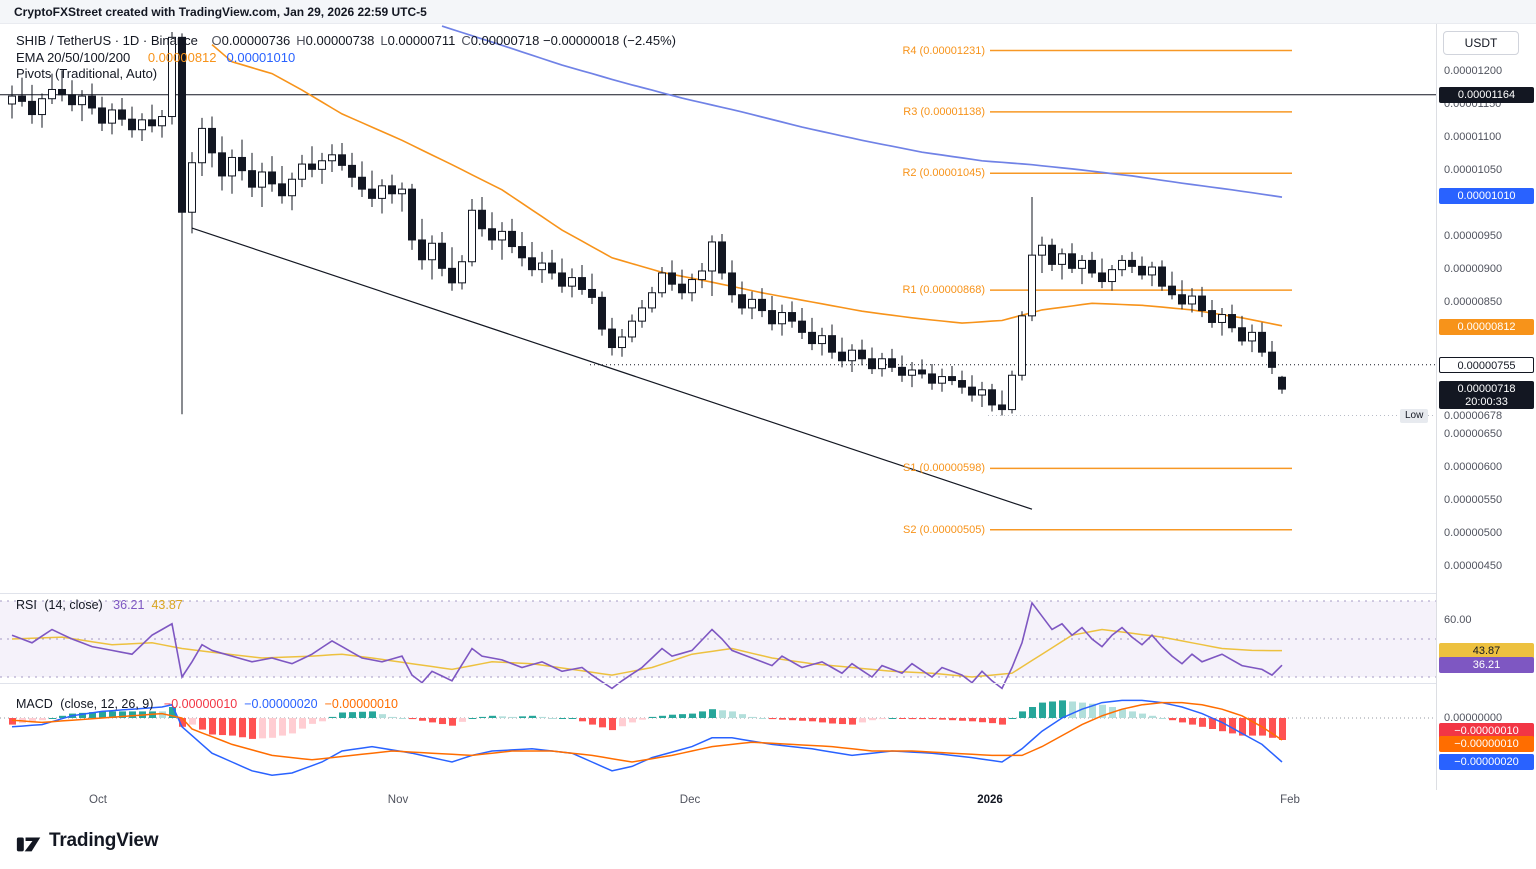  I want to click on time-axis-label: 2026, so click(990, 800).